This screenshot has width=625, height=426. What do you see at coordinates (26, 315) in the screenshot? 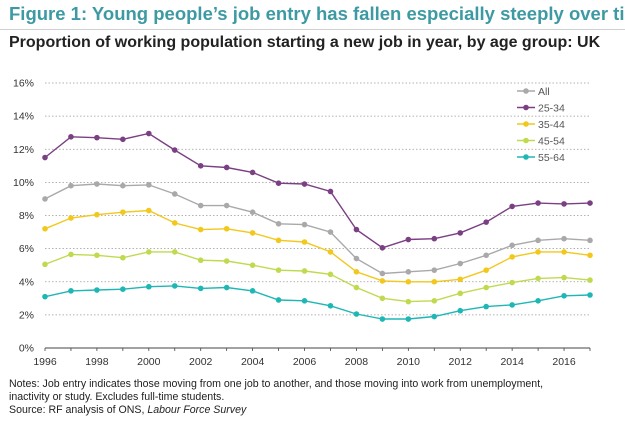
I see `y-tick-label: 2%` at bounding box center [26, 315].